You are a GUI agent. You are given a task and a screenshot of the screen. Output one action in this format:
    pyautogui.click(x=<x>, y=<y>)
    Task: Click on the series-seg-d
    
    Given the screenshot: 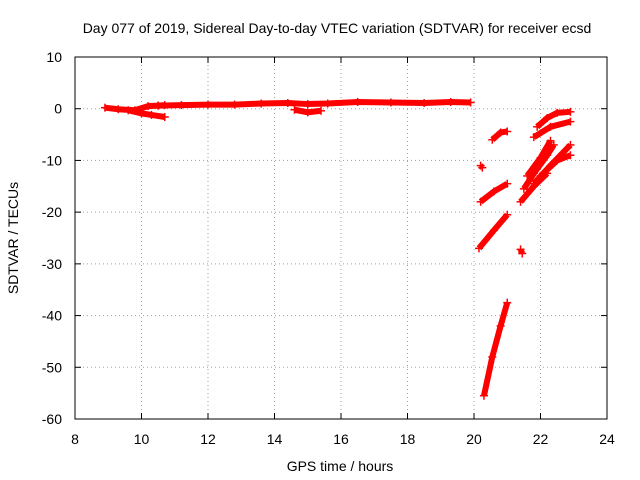 What is the action you would take?
    pyautogui.click(x=495, y=349)
    